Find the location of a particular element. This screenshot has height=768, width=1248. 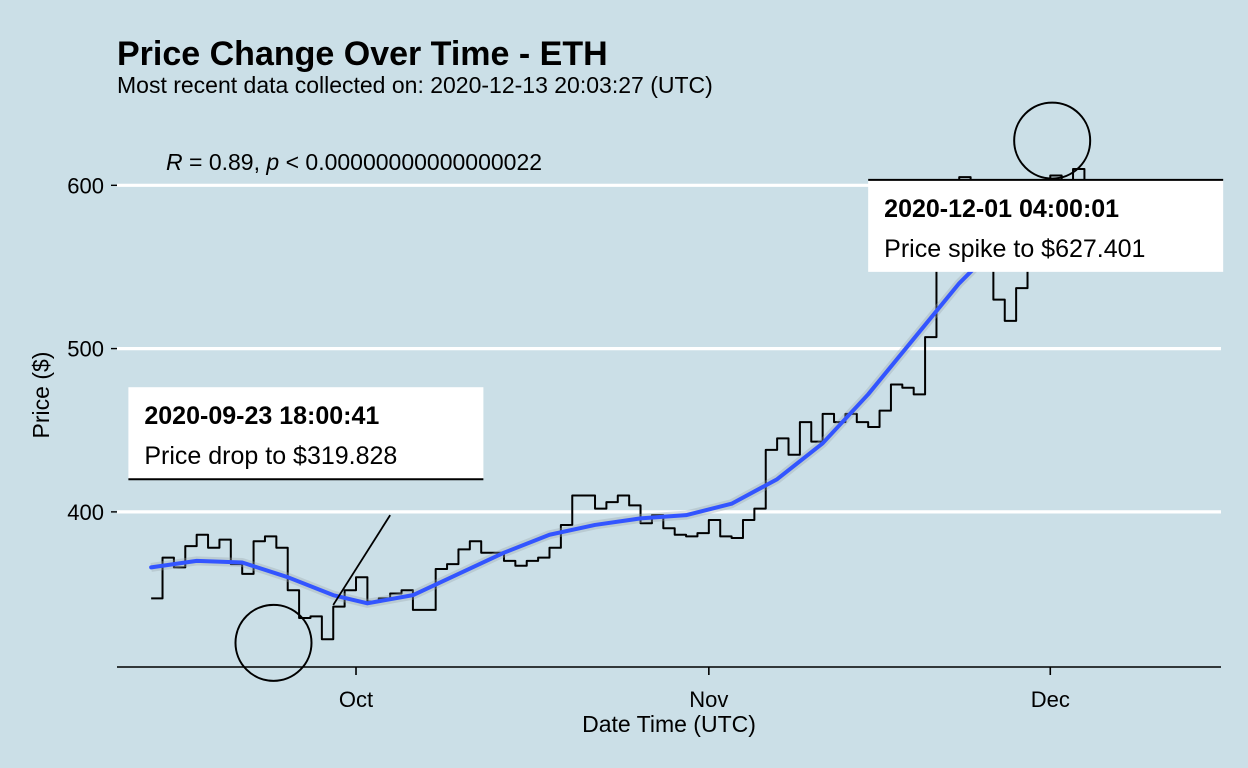

annotation-title-drop: 2020-09-23 18:00:41 is located at coordinates (261, 416).